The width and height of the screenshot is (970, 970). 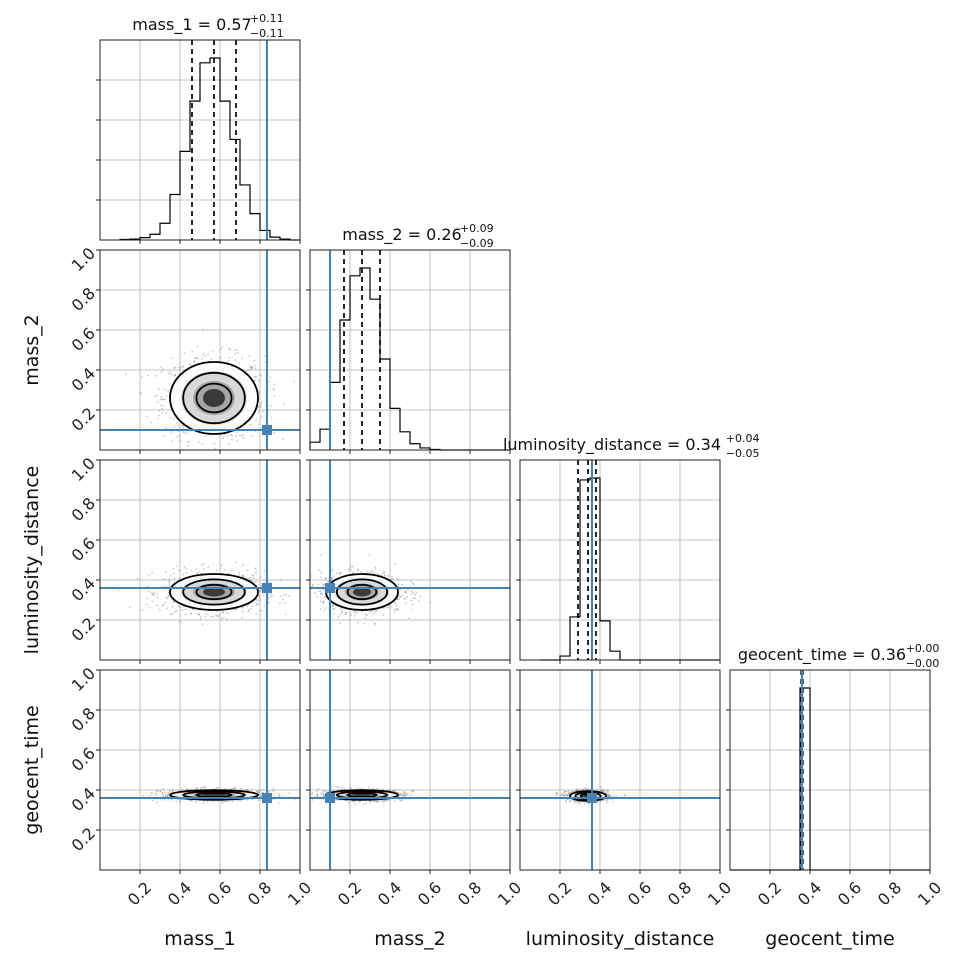 What do you see at coordinates (259, 893) in the screenshot?
I see `x-tick-label: 0.8` at bounding box center [259, 893].